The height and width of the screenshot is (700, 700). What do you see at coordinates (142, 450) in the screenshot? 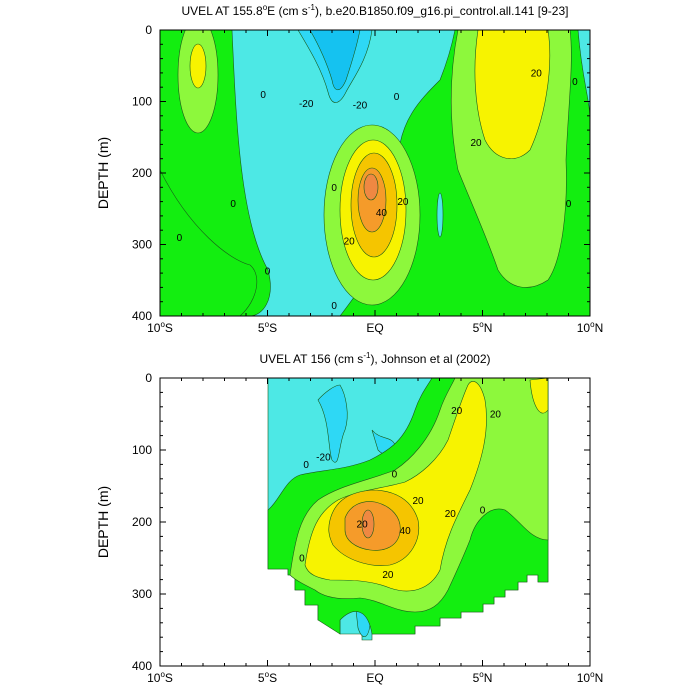
I see `y-tick-label-bottom-1: 100` at bounding box center [142, 450].